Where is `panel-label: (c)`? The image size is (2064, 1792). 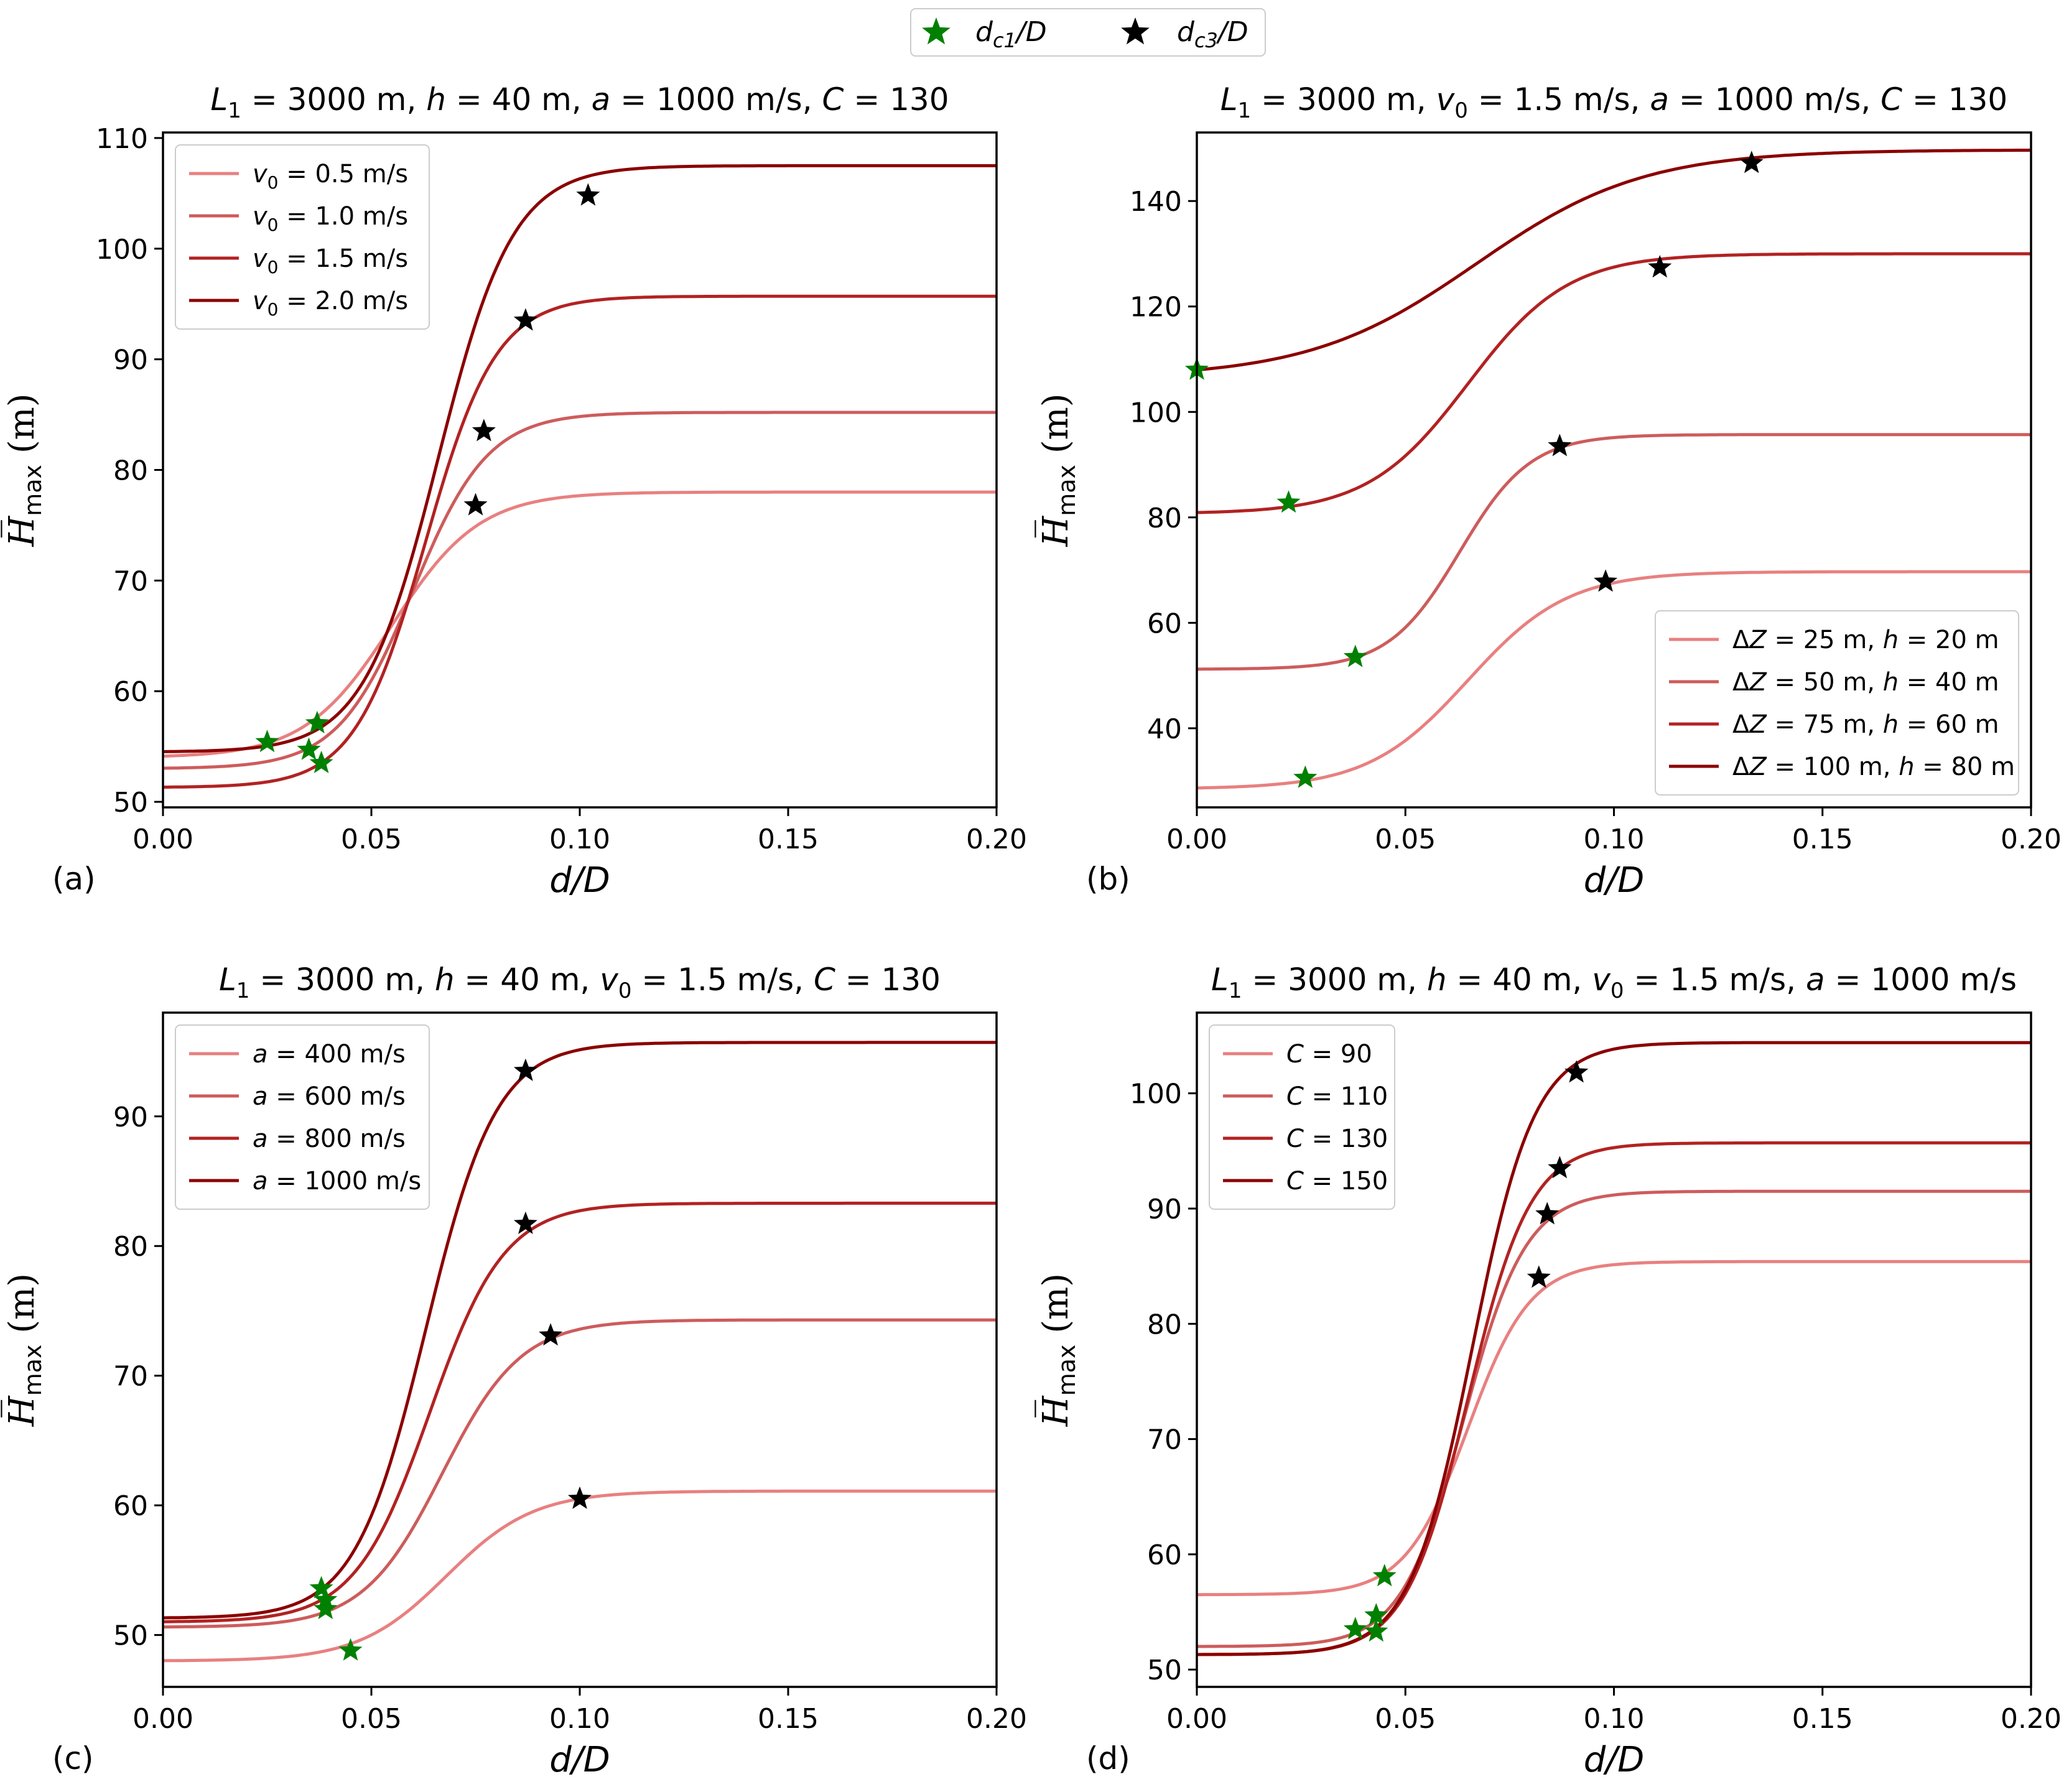
panel-label: (c) is located at coordinates (73, 1758).